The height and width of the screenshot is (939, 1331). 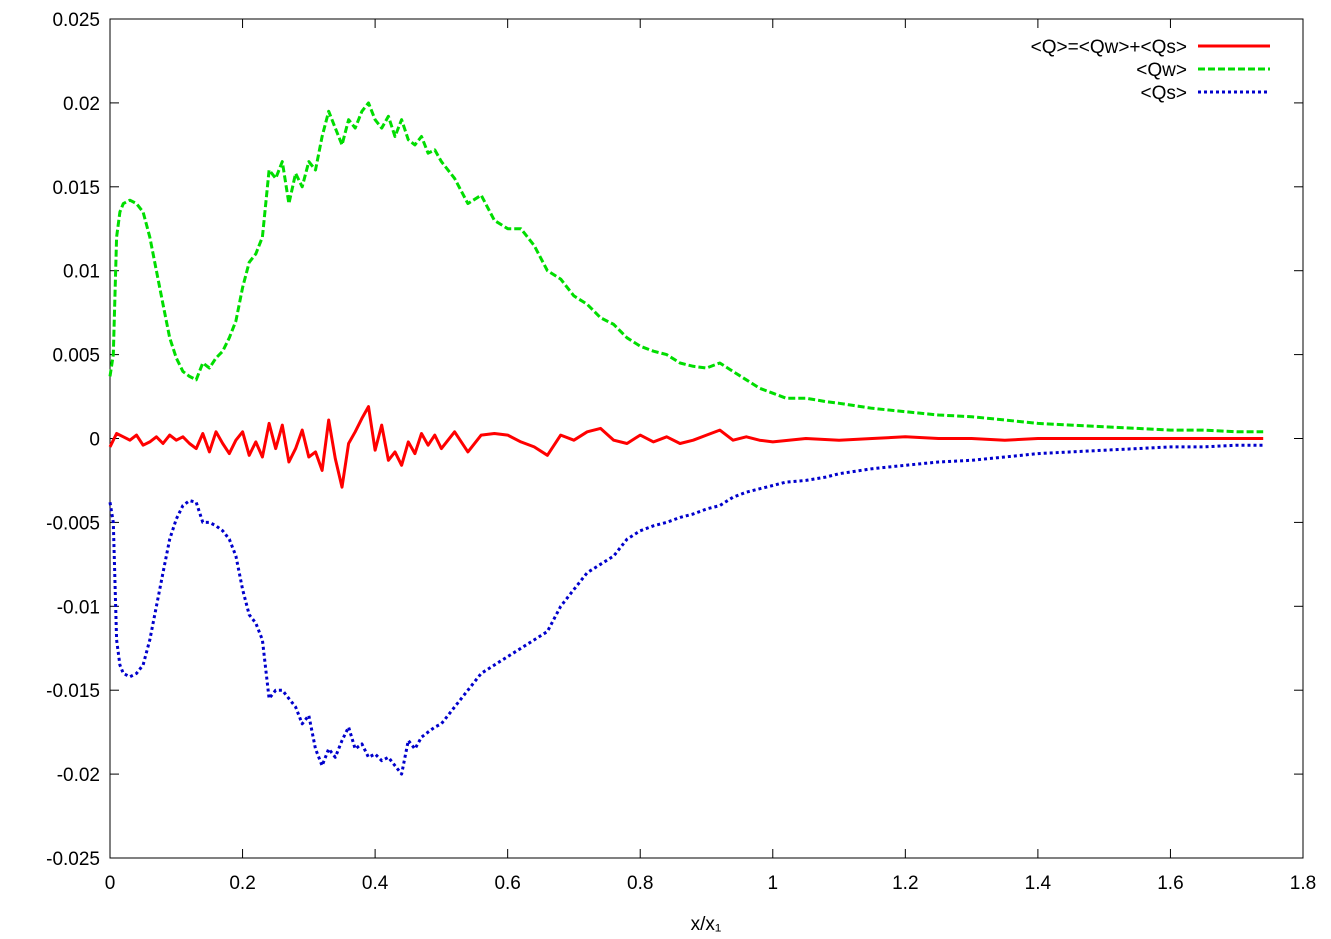 I want to click on y-tick-label: -0.02, so click(x=78, y=775).